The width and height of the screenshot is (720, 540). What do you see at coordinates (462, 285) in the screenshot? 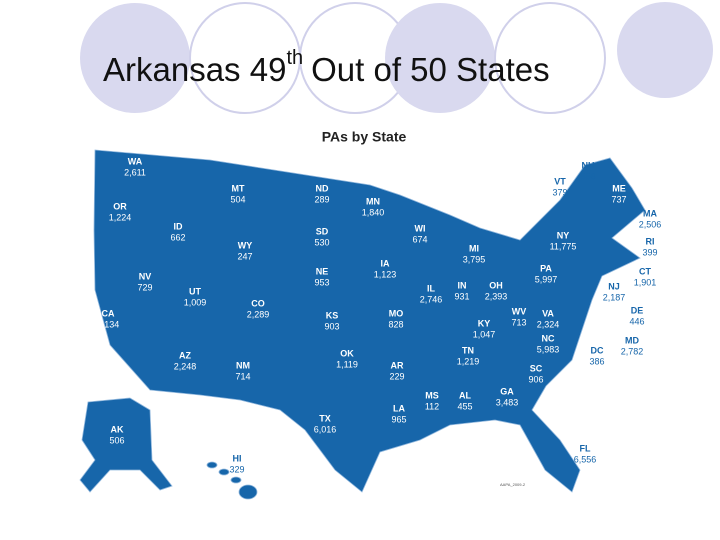
I see `state-abbr: IN` at bounding box center [462, 285].